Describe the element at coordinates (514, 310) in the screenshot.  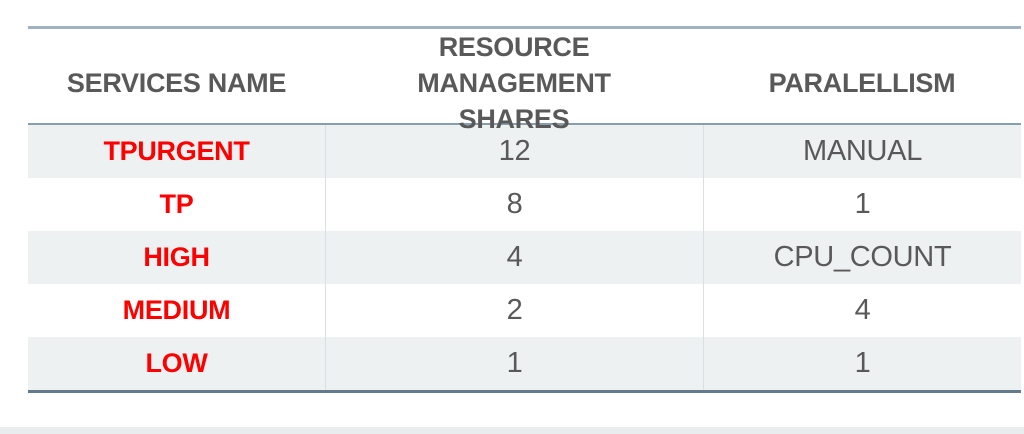
I see `shares-cell: 2` at that location.